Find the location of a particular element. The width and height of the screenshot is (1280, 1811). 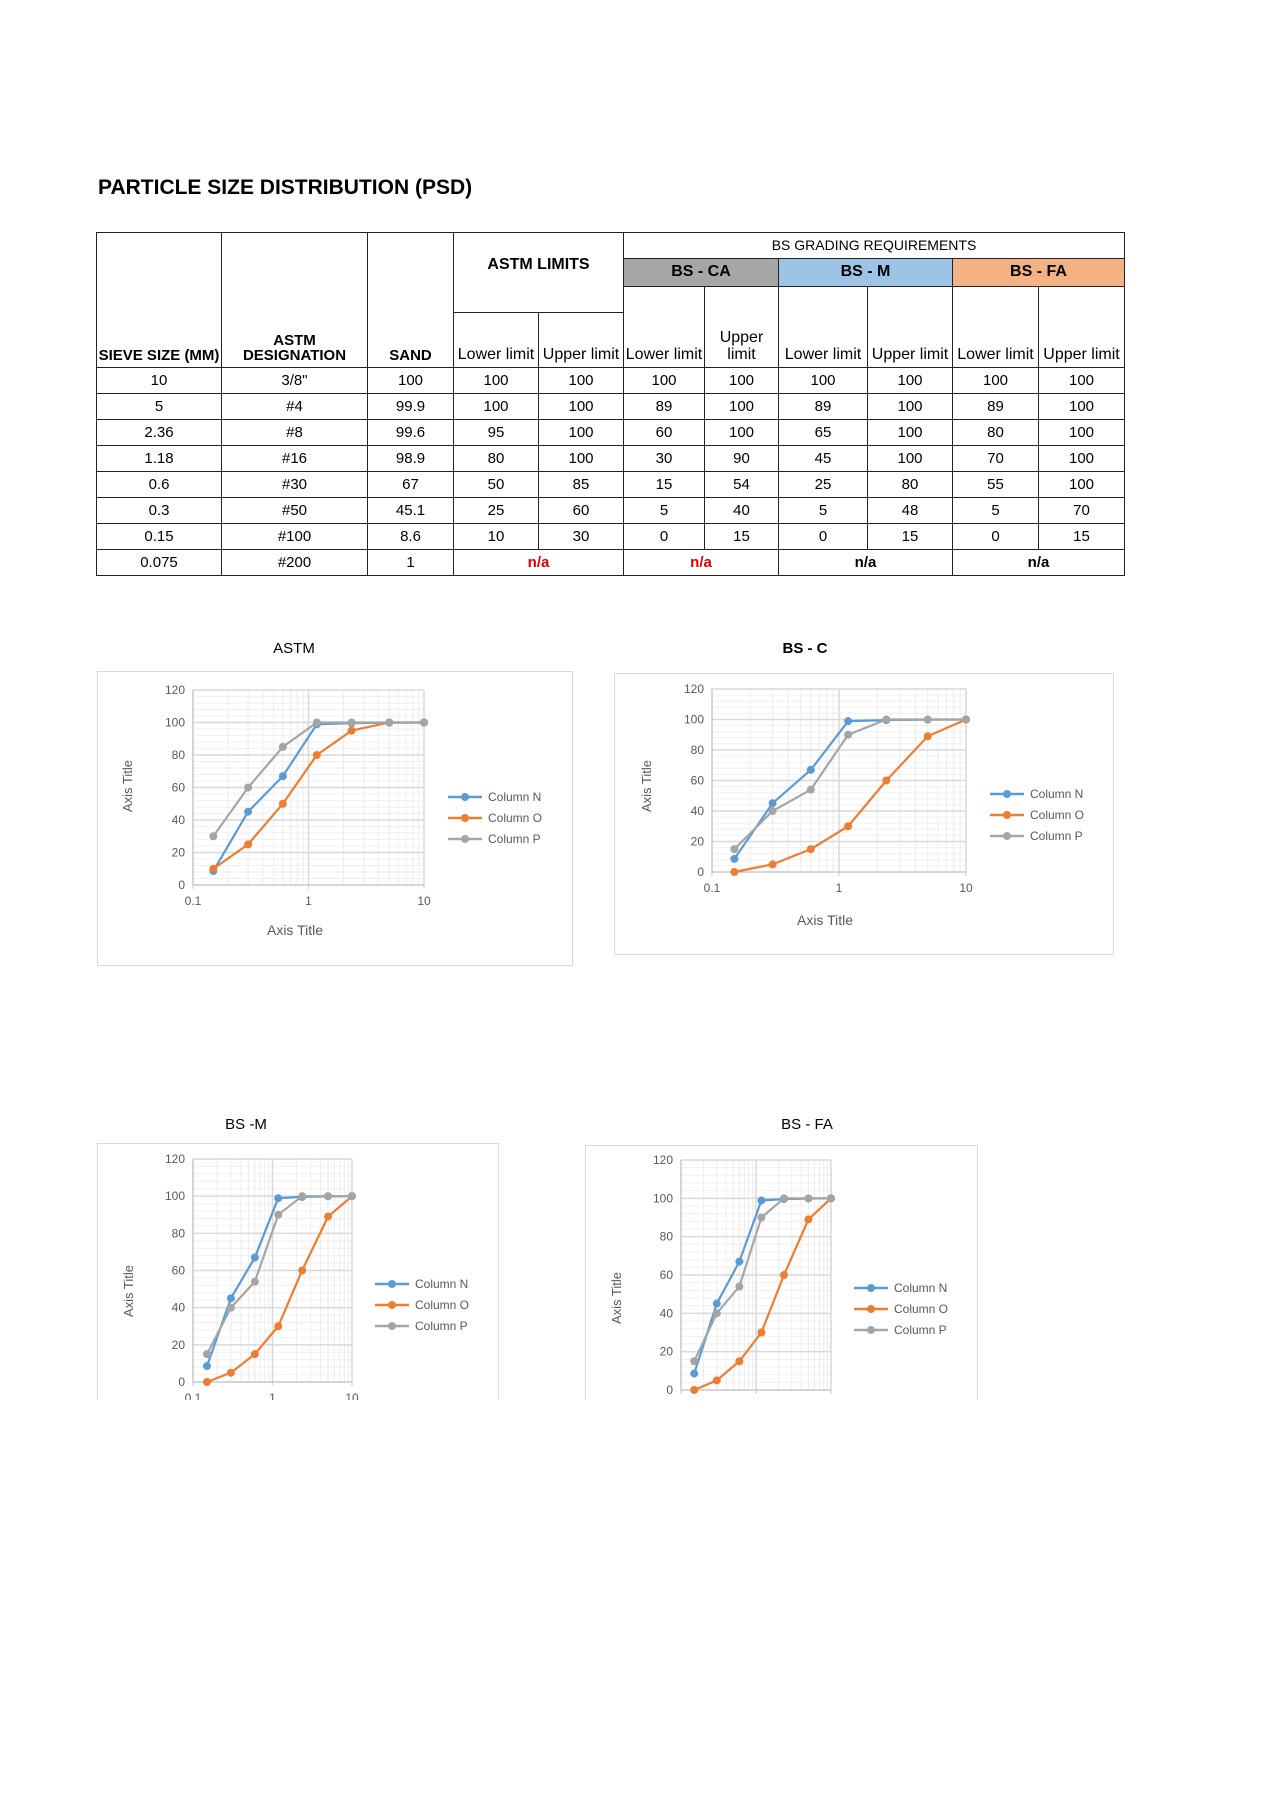

cell: 48 is located at coordinates (910, 510).